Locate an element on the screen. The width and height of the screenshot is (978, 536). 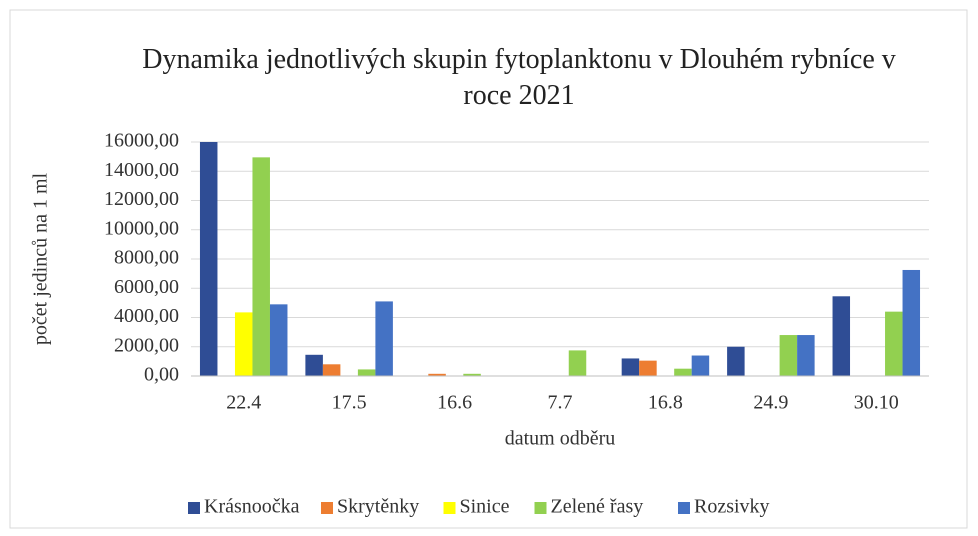
legend-label: Rozsivky is located at coordinates (732, 507).